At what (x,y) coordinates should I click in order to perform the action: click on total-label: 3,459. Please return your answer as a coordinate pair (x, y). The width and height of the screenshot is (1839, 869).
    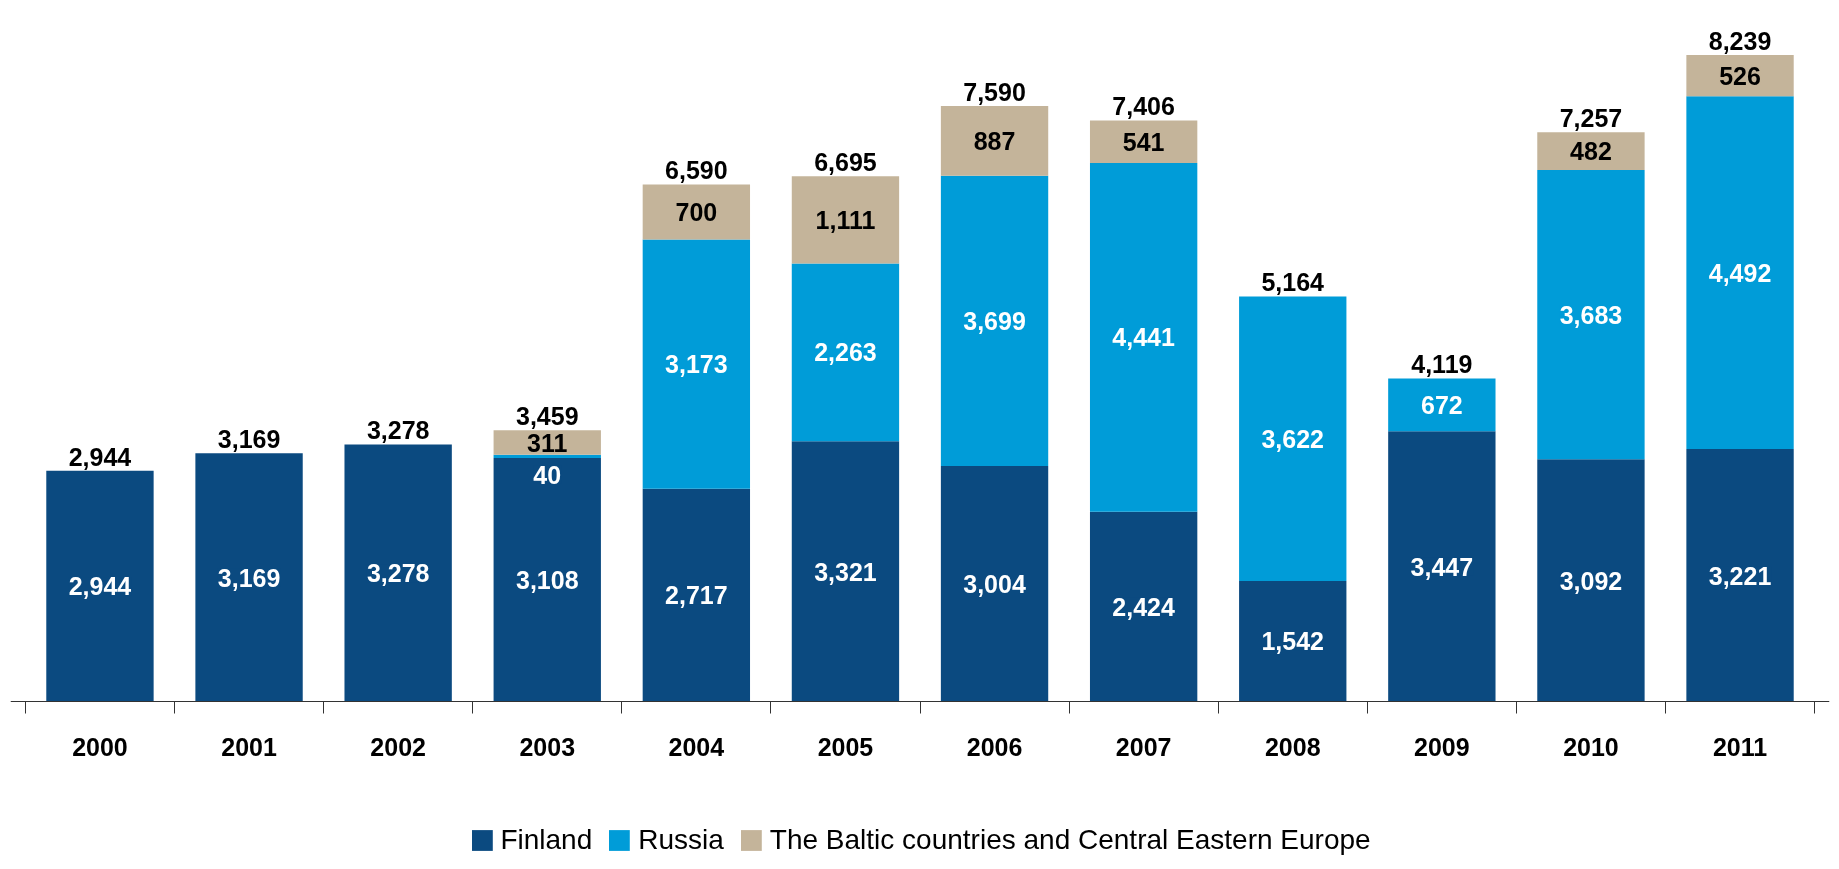
    Looking at the image, I should click on (547, 416).